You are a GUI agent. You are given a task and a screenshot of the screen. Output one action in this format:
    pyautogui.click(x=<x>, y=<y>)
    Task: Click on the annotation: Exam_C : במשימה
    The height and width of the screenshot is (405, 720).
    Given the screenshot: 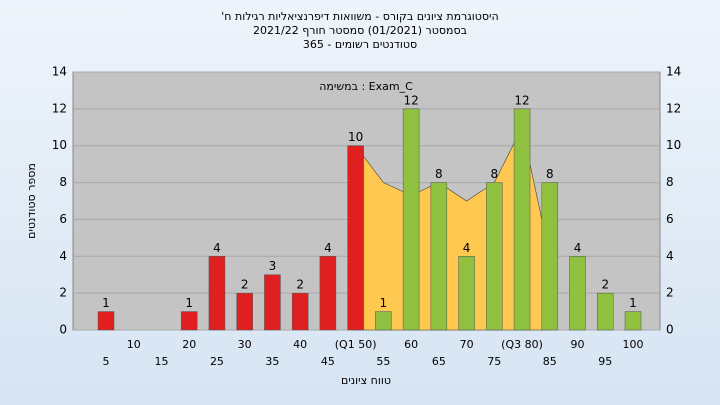 What is the action you would take?
    pyautogui.click(x=366, y=86)
    